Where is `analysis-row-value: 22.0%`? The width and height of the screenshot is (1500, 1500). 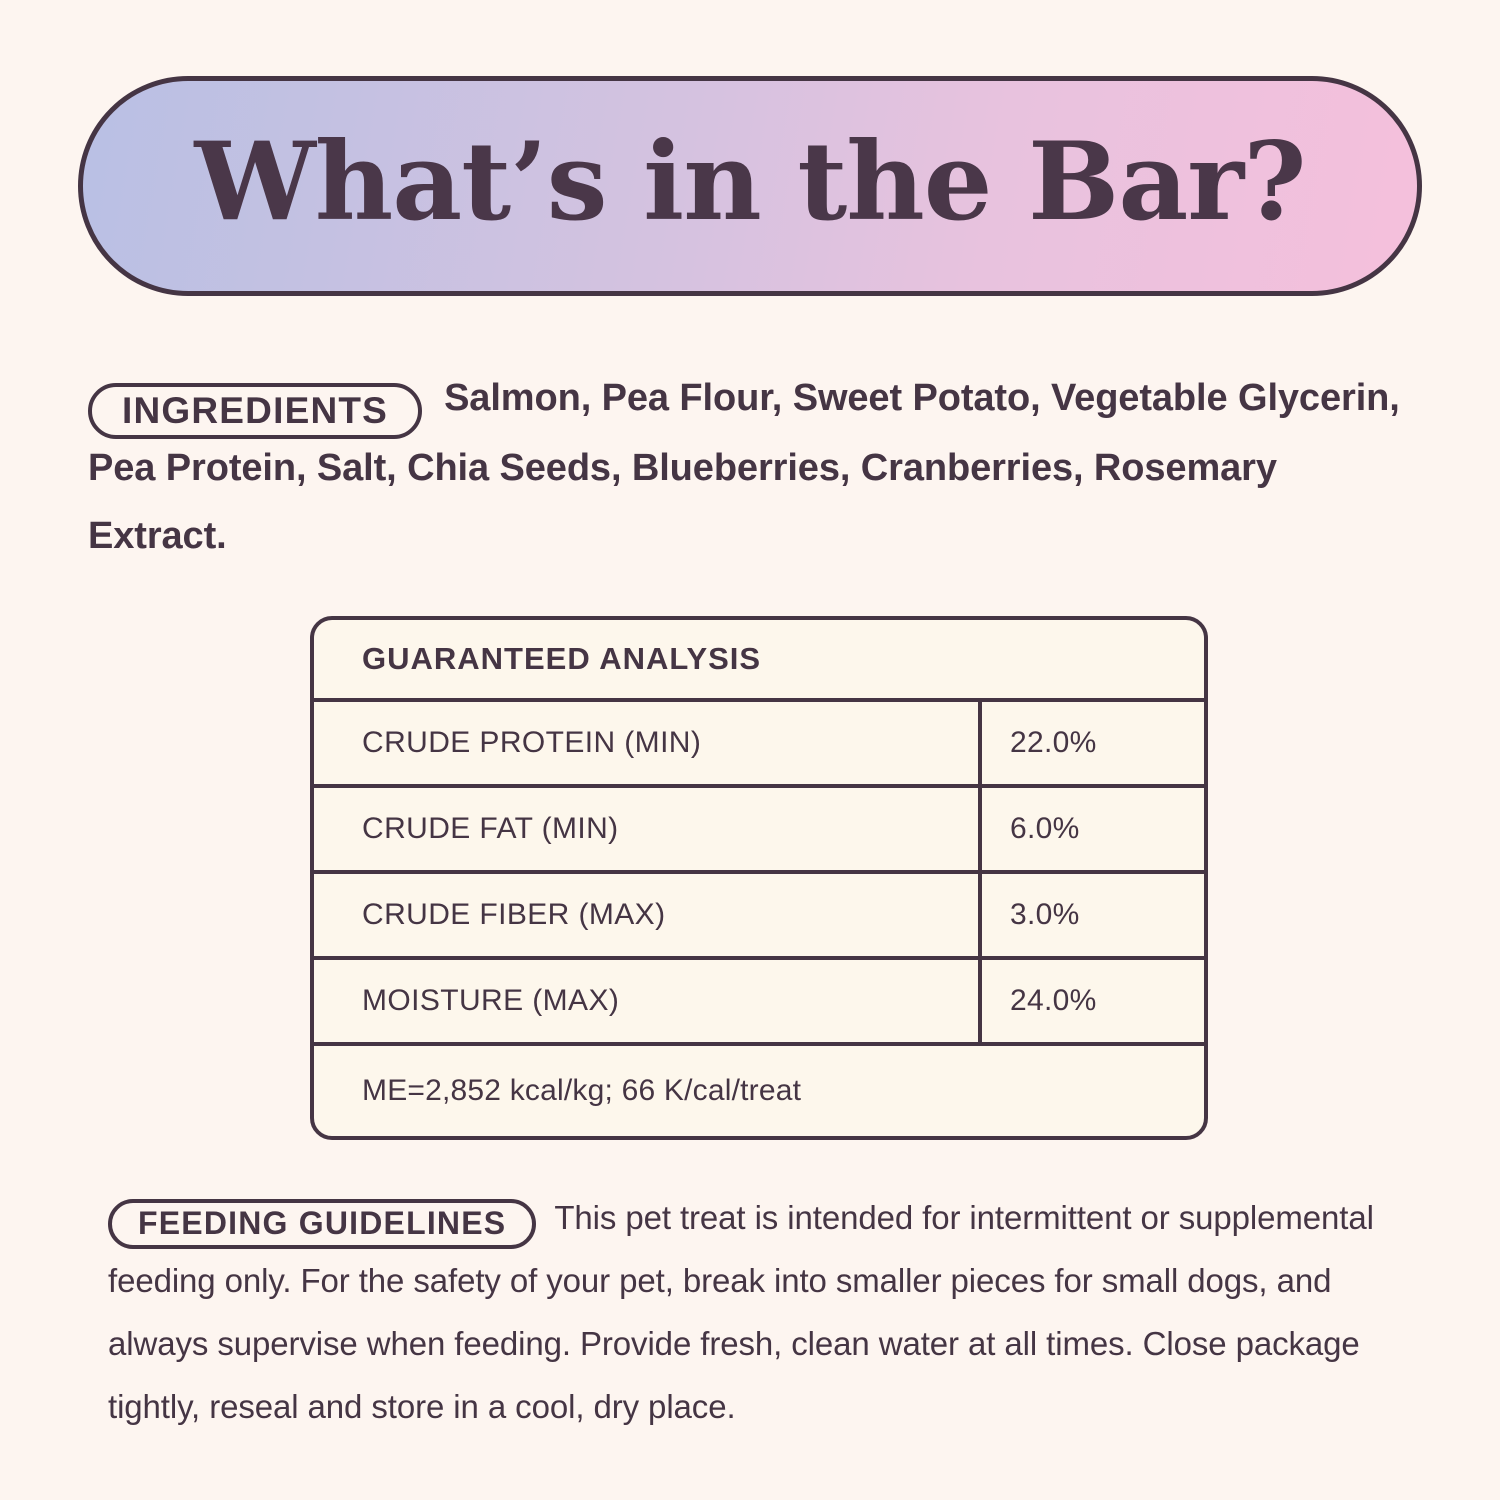 analysis-row-value: 22.0% is located at coordinates (1053, 742).